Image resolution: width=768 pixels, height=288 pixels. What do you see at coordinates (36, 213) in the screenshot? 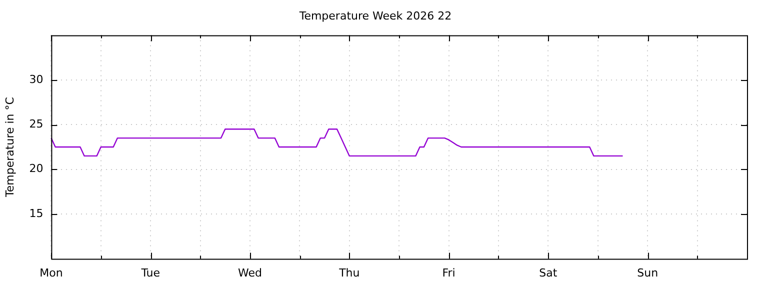
I see `y-tick-label: 15` at bounding box center [36, 213].